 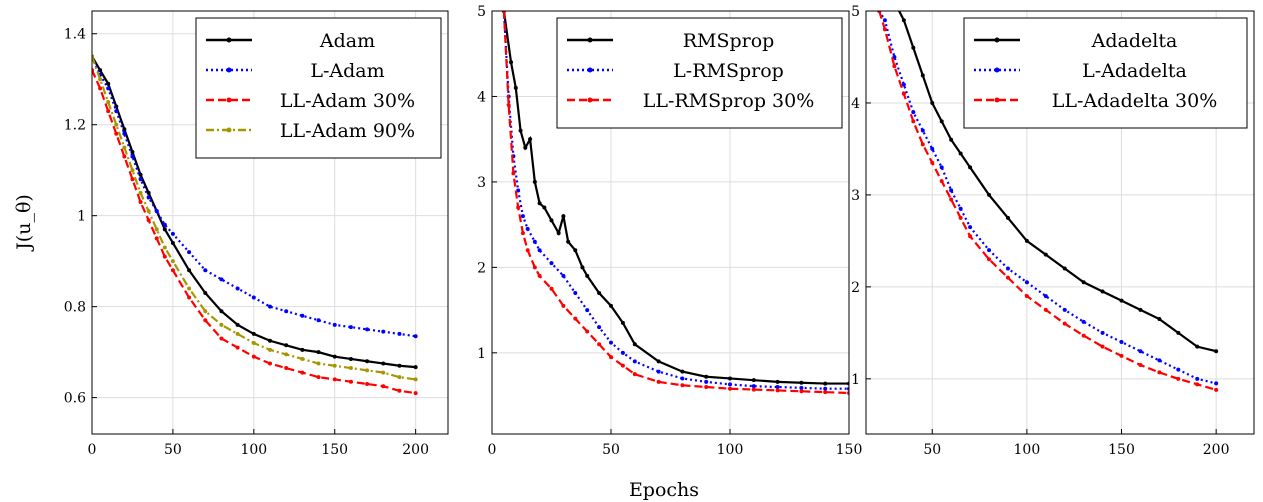 I want to click on x-tick-label: 200, so click(x=1216, y=450).